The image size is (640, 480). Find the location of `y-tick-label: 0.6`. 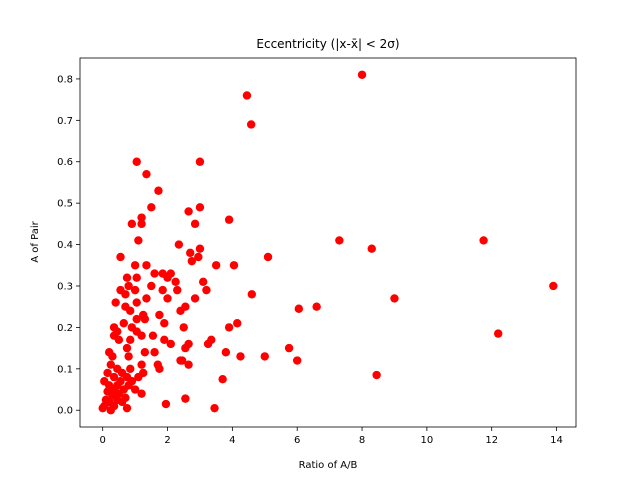

y-tick-label: 0.6 is located at coordinates (65, 162).